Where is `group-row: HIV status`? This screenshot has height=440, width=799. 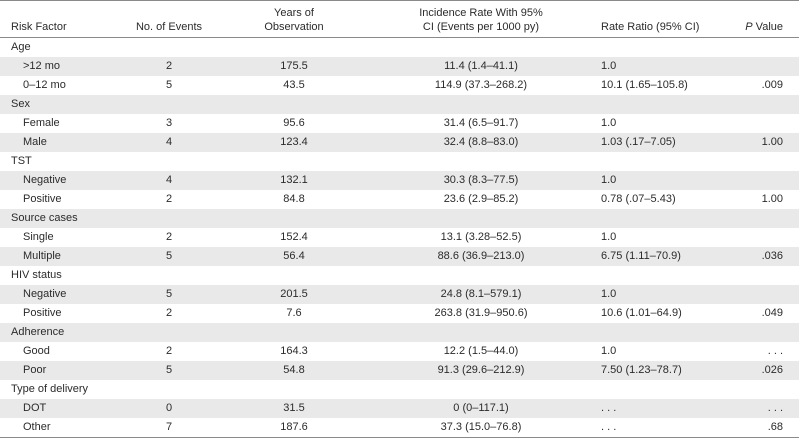 group-row: HIV status is located at coordinates (399, 275).